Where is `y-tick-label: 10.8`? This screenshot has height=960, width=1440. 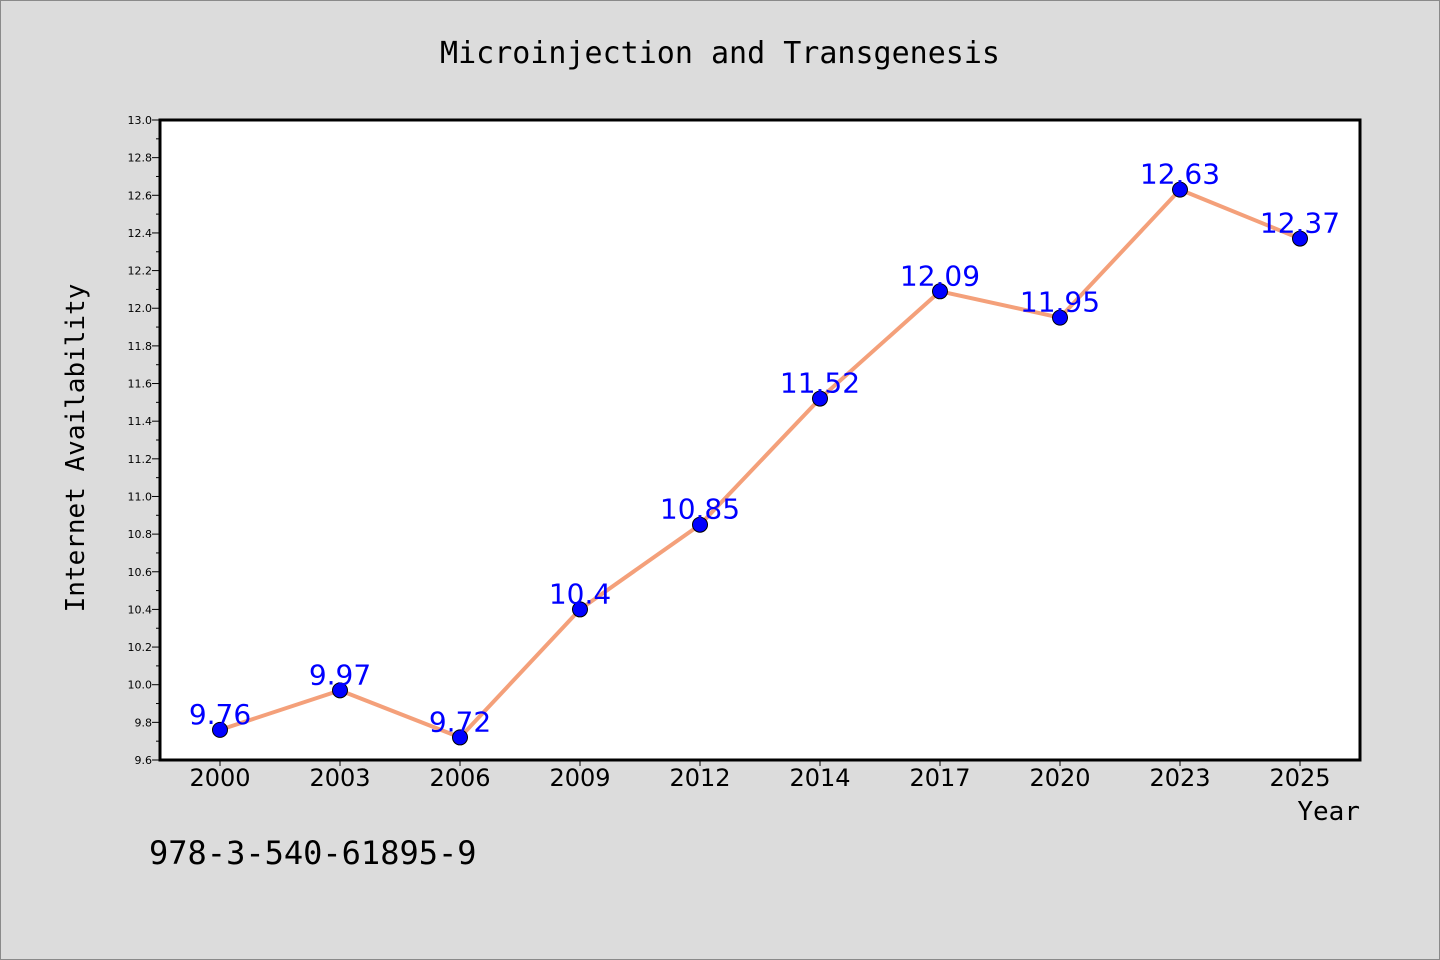 y-tick-label: 10.8 is located at coordinates (140, 534).